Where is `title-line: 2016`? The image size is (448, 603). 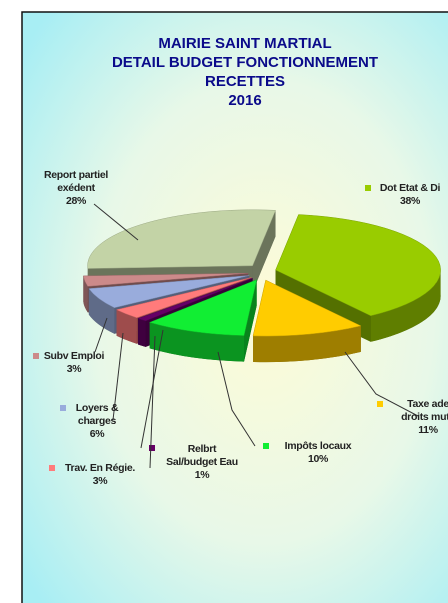 title-line: 2016 is located at coordinates (244, 100).